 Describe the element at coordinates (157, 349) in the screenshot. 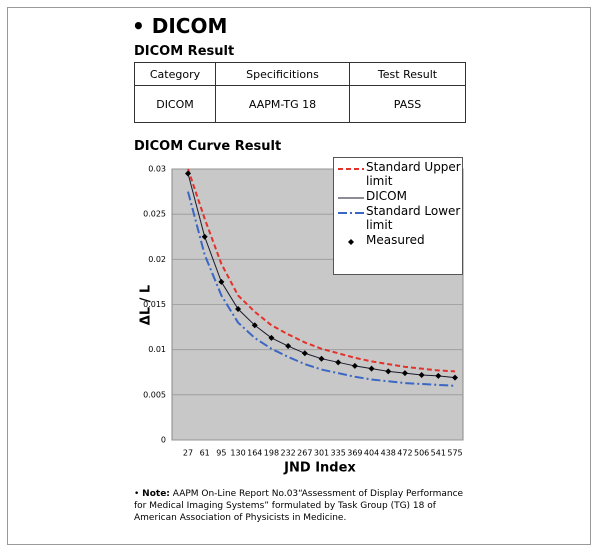

I see `y-tick-label: 0.01` at that location.